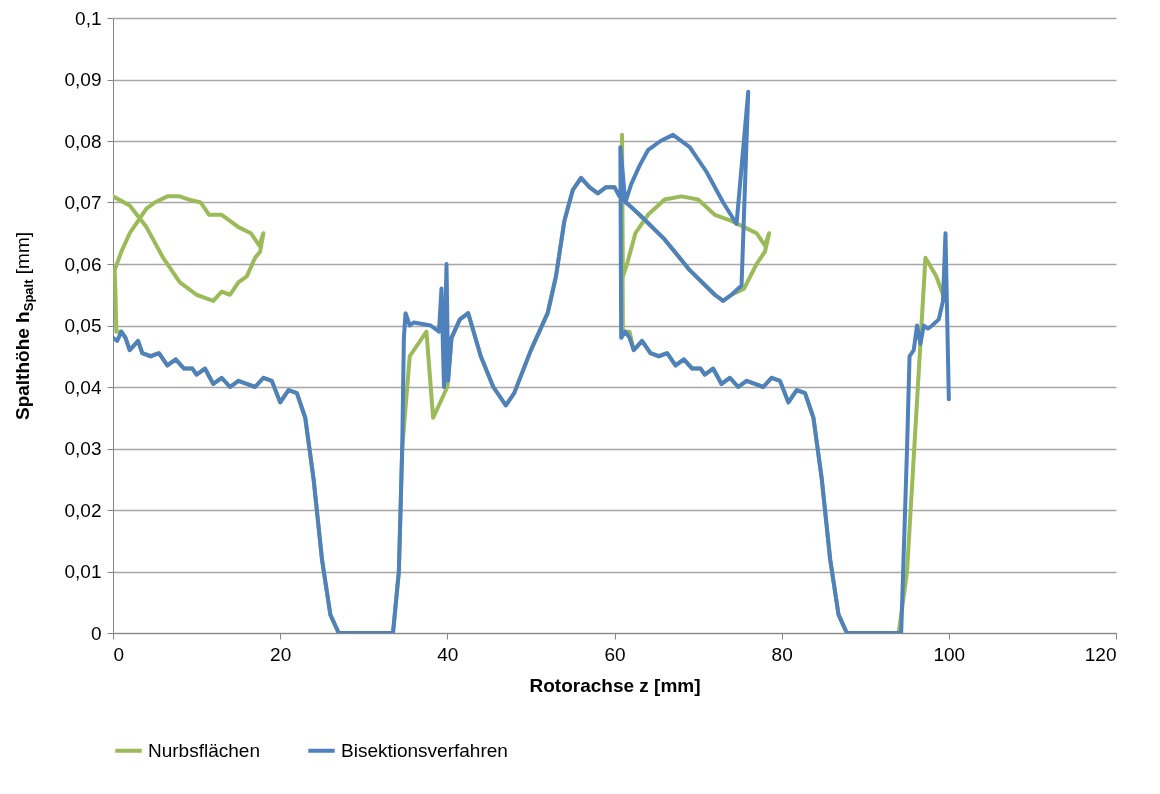 This screenshot has height=794, width=1160. What do you see at coordinates (448, 654) in the screenshot?
I see `x-tick-label: 40` at bounding box center [448, 654].